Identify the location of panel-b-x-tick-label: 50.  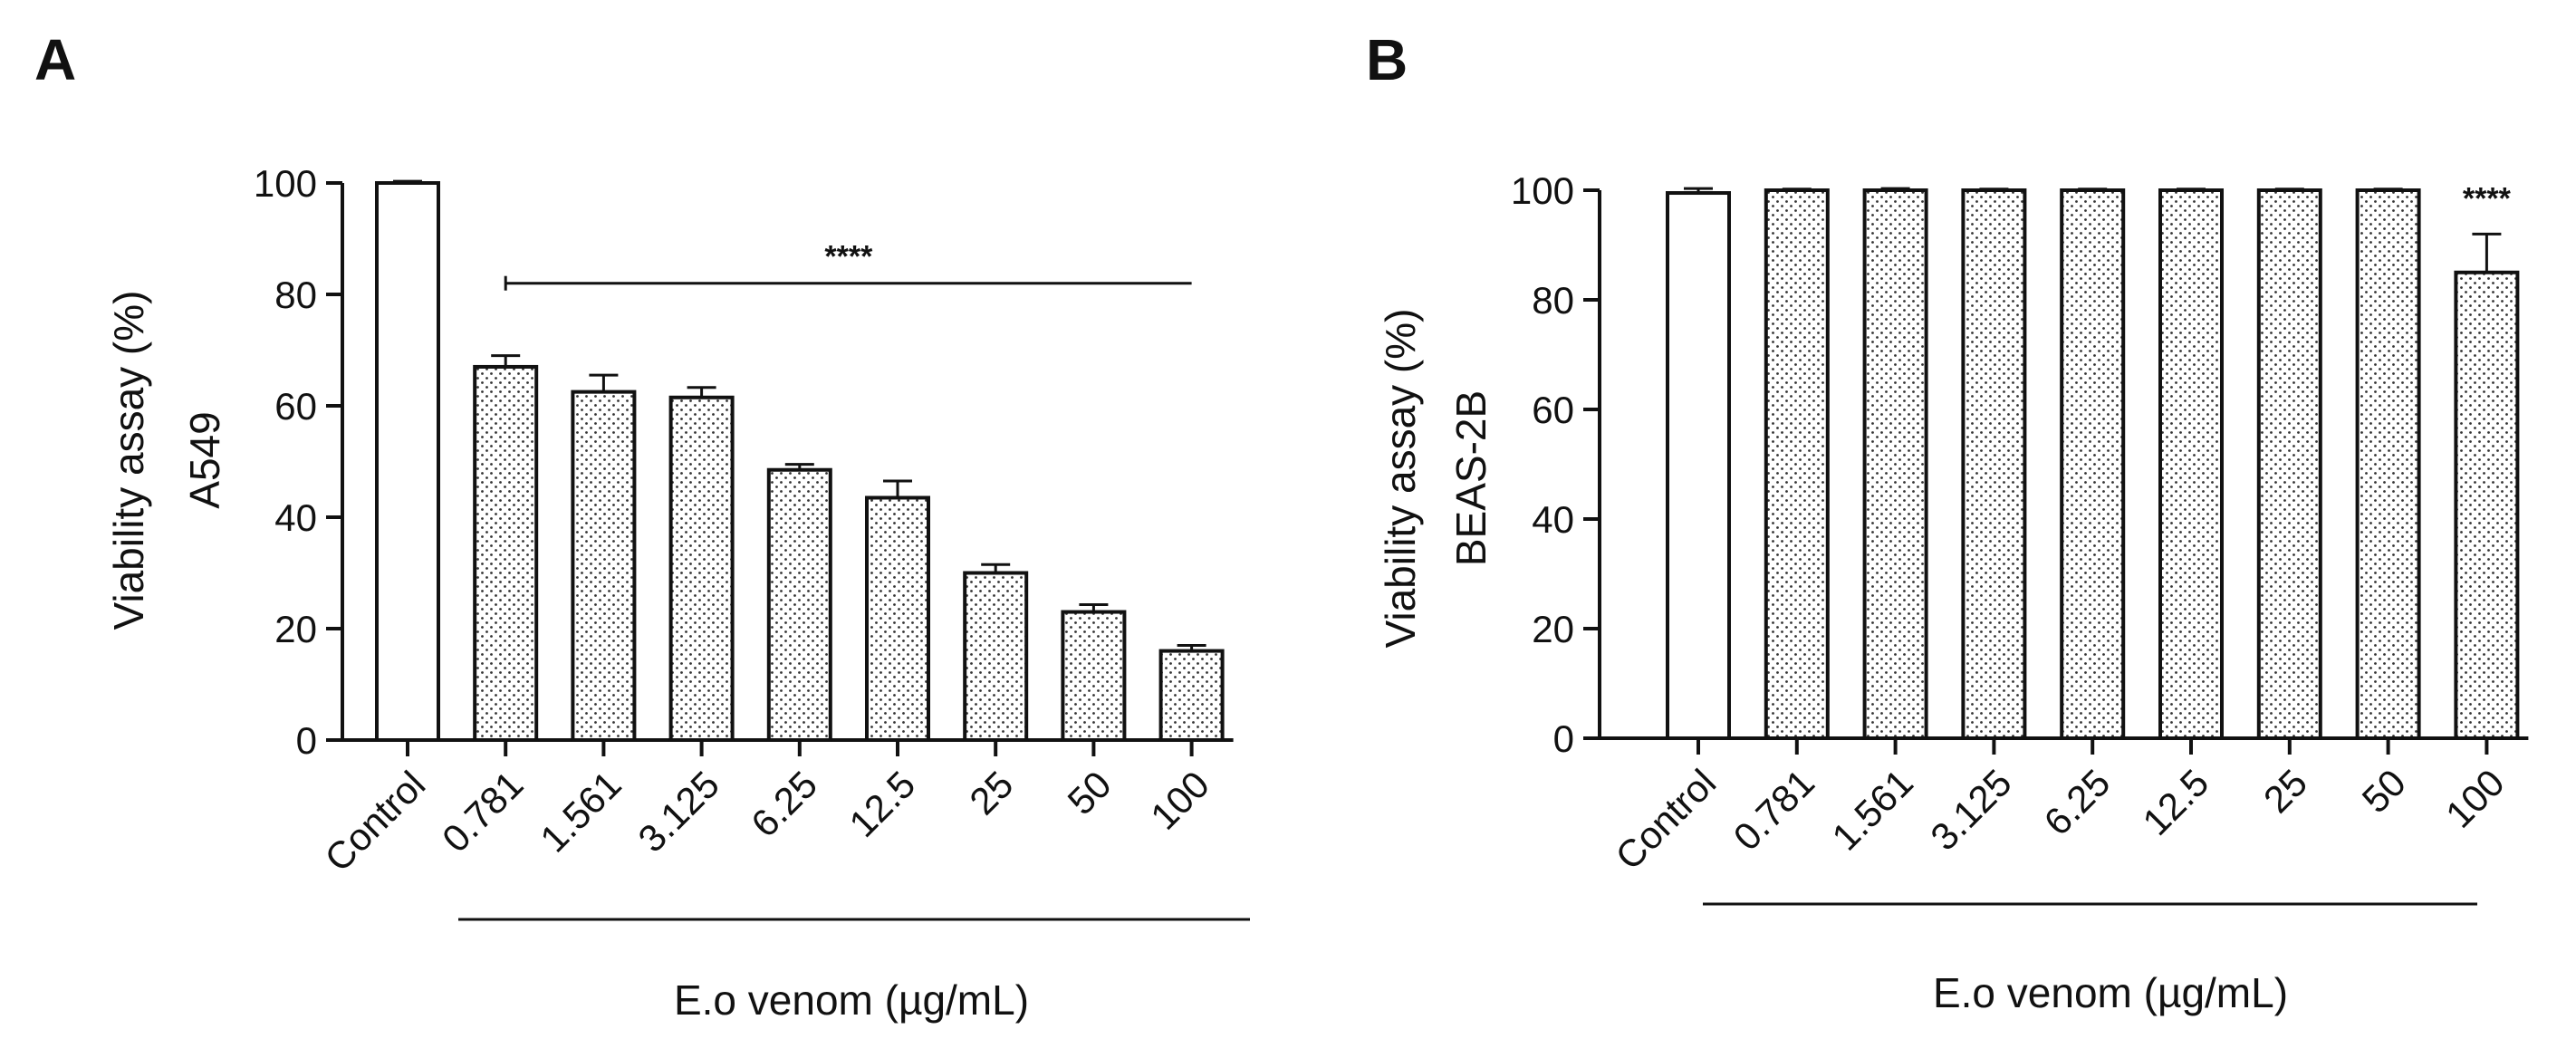
(2384, 791).